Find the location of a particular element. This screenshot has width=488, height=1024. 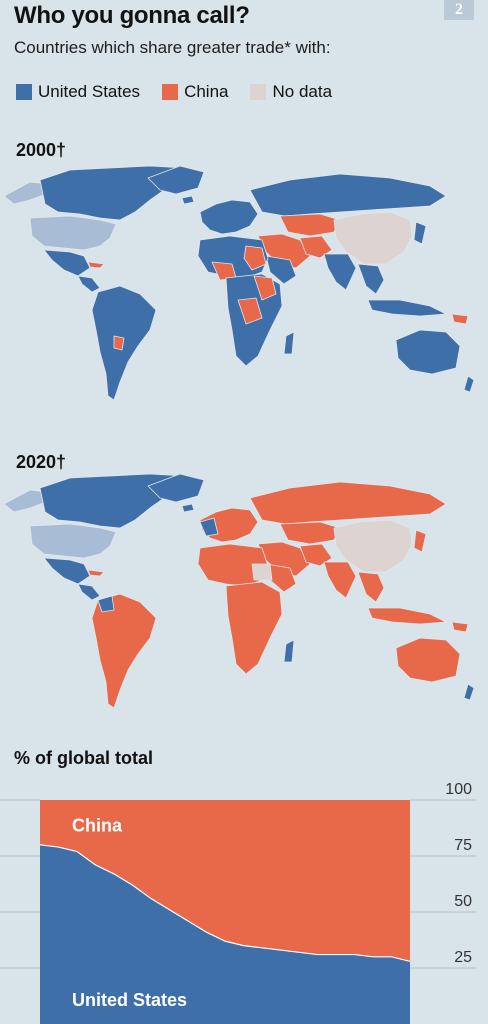

series-label-china: China is located at coordinates (97, 825).